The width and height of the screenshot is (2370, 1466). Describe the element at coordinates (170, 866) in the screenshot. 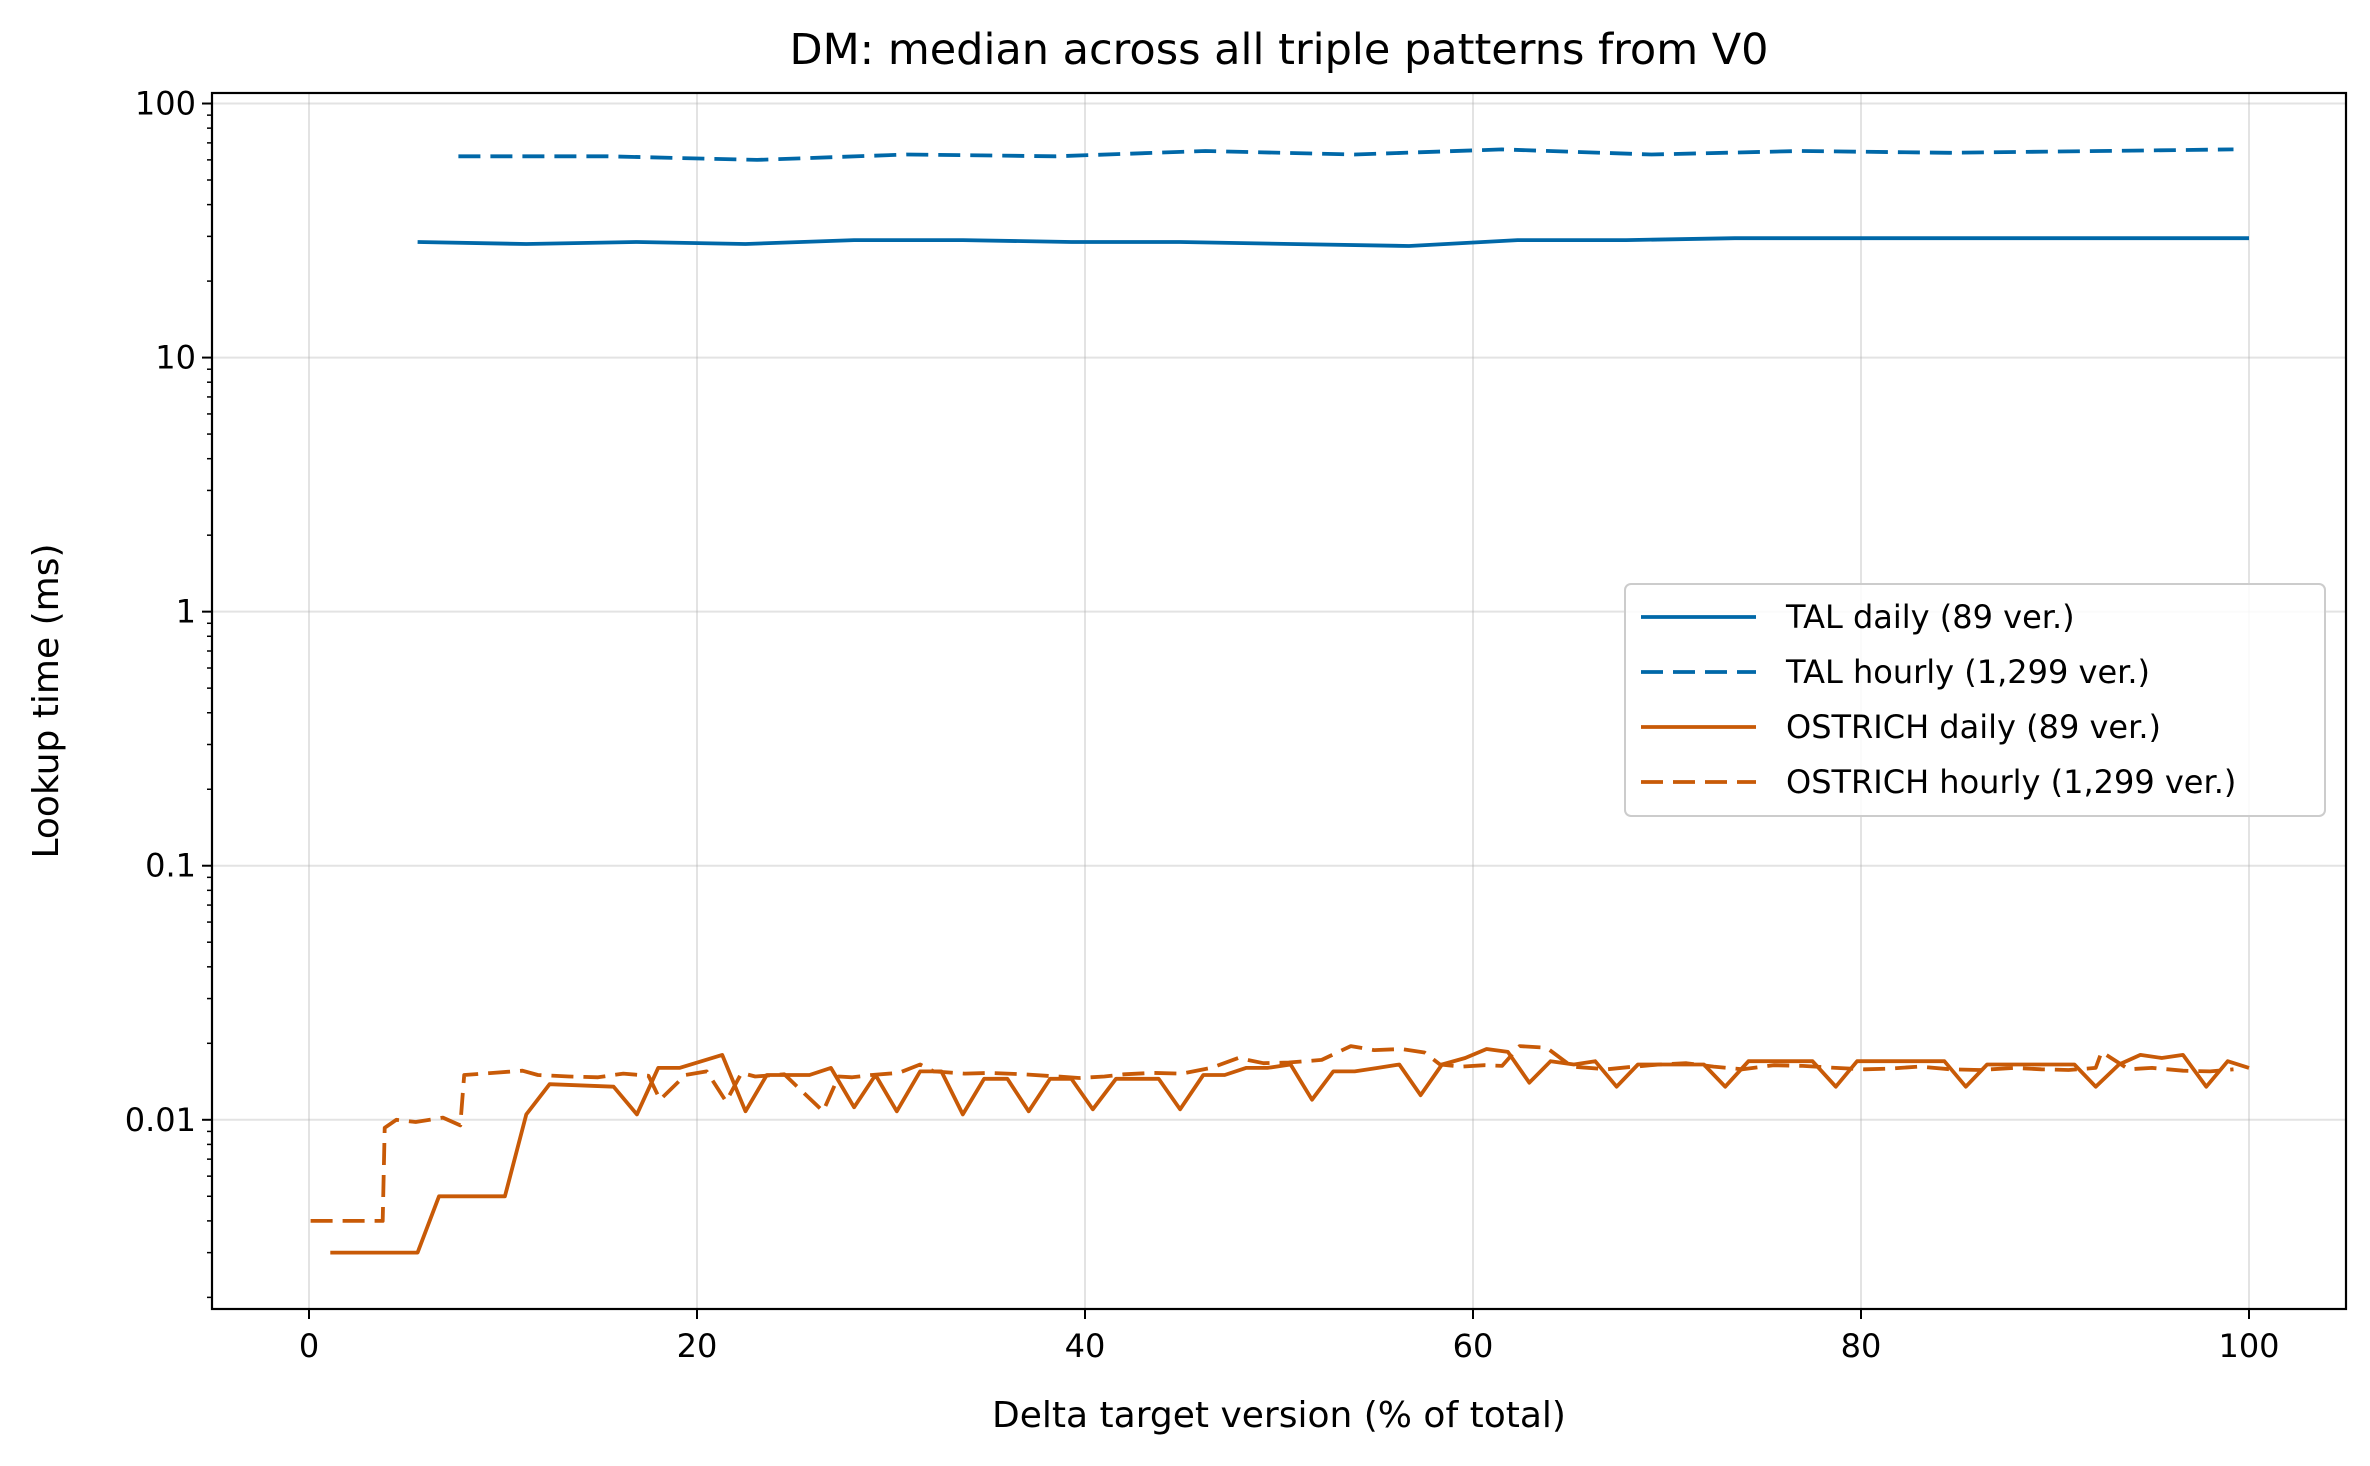

I see `y-tick-label: 0.1` at that location.